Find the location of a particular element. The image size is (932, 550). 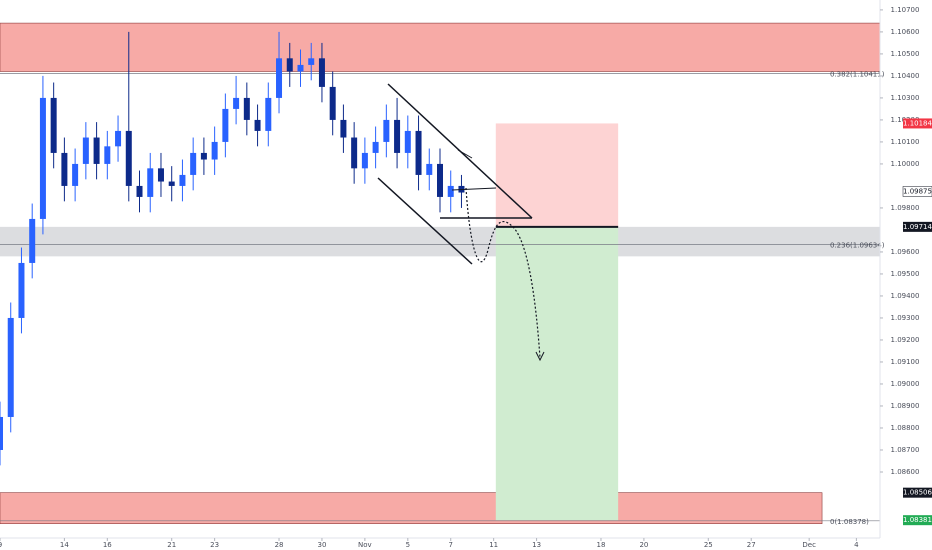

y-tick-label: 1.09800 is located at coordinates (905, 208).